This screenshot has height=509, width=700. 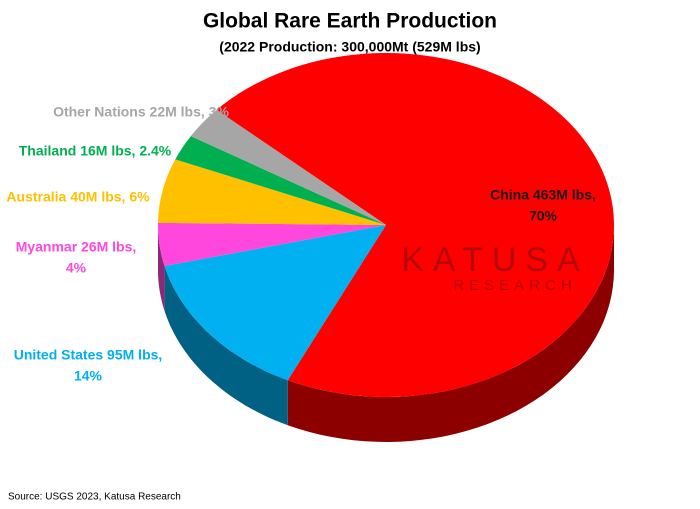 I want to click on data-label: China 463M lbs,, so click(x=543, y=195).